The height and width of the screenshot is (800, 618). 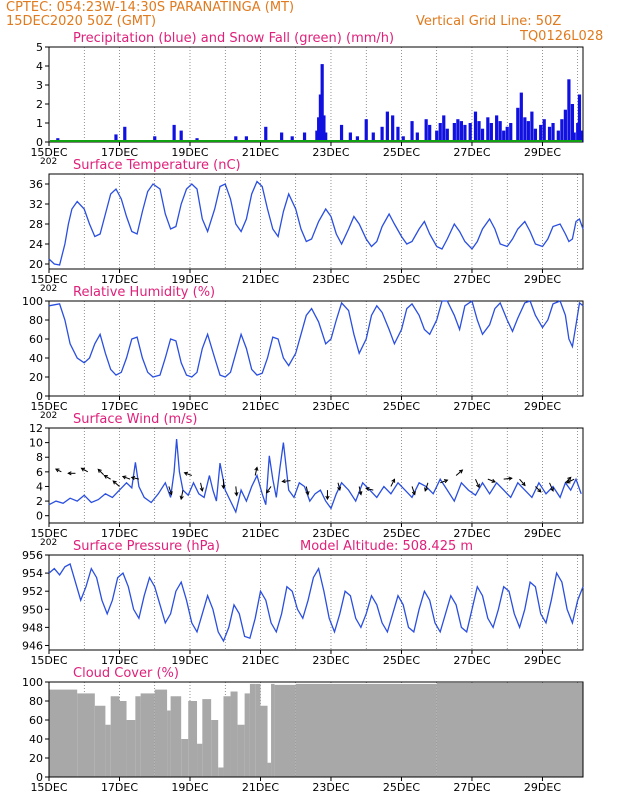 I want to click on rh-series-line, so click(x=316, y=338).